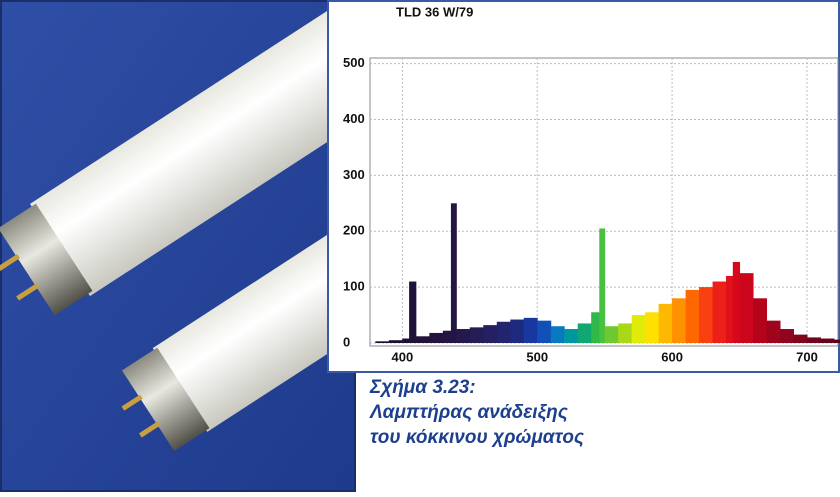  I want to click on x-tick-label: 700, so click(807, 356).